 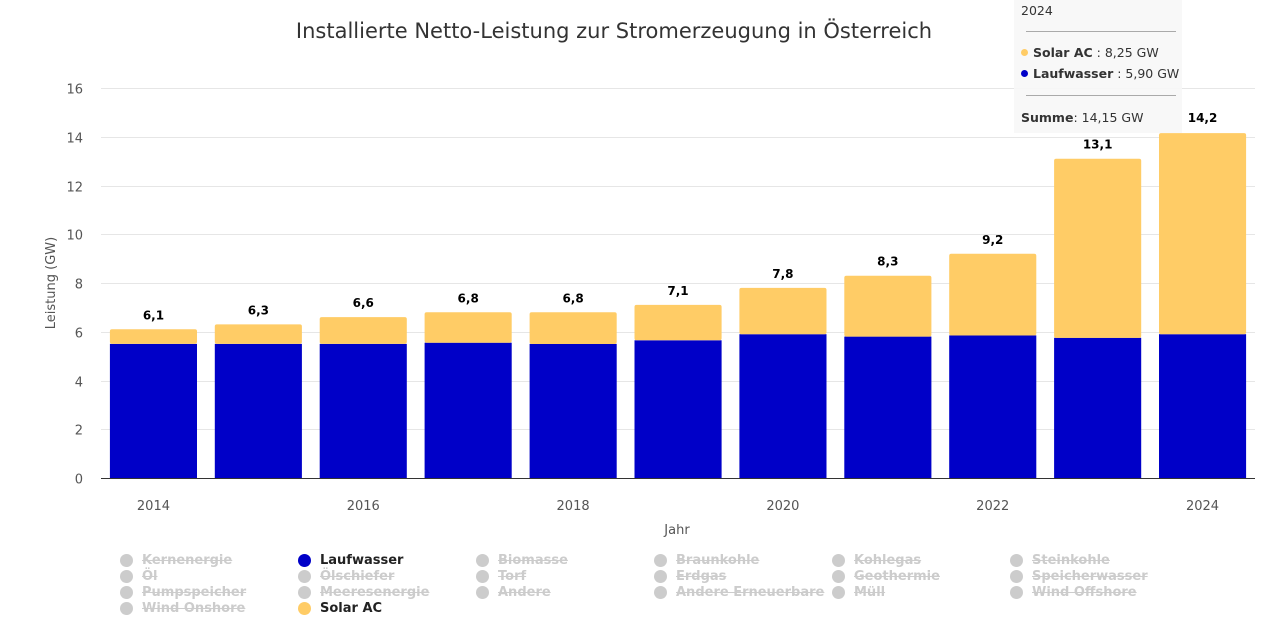 What do you see at coordinates (1073, 73) in the screenshot?
I see `tooltip-series-name: Laufwasser` at bounding box center [1073, 73].